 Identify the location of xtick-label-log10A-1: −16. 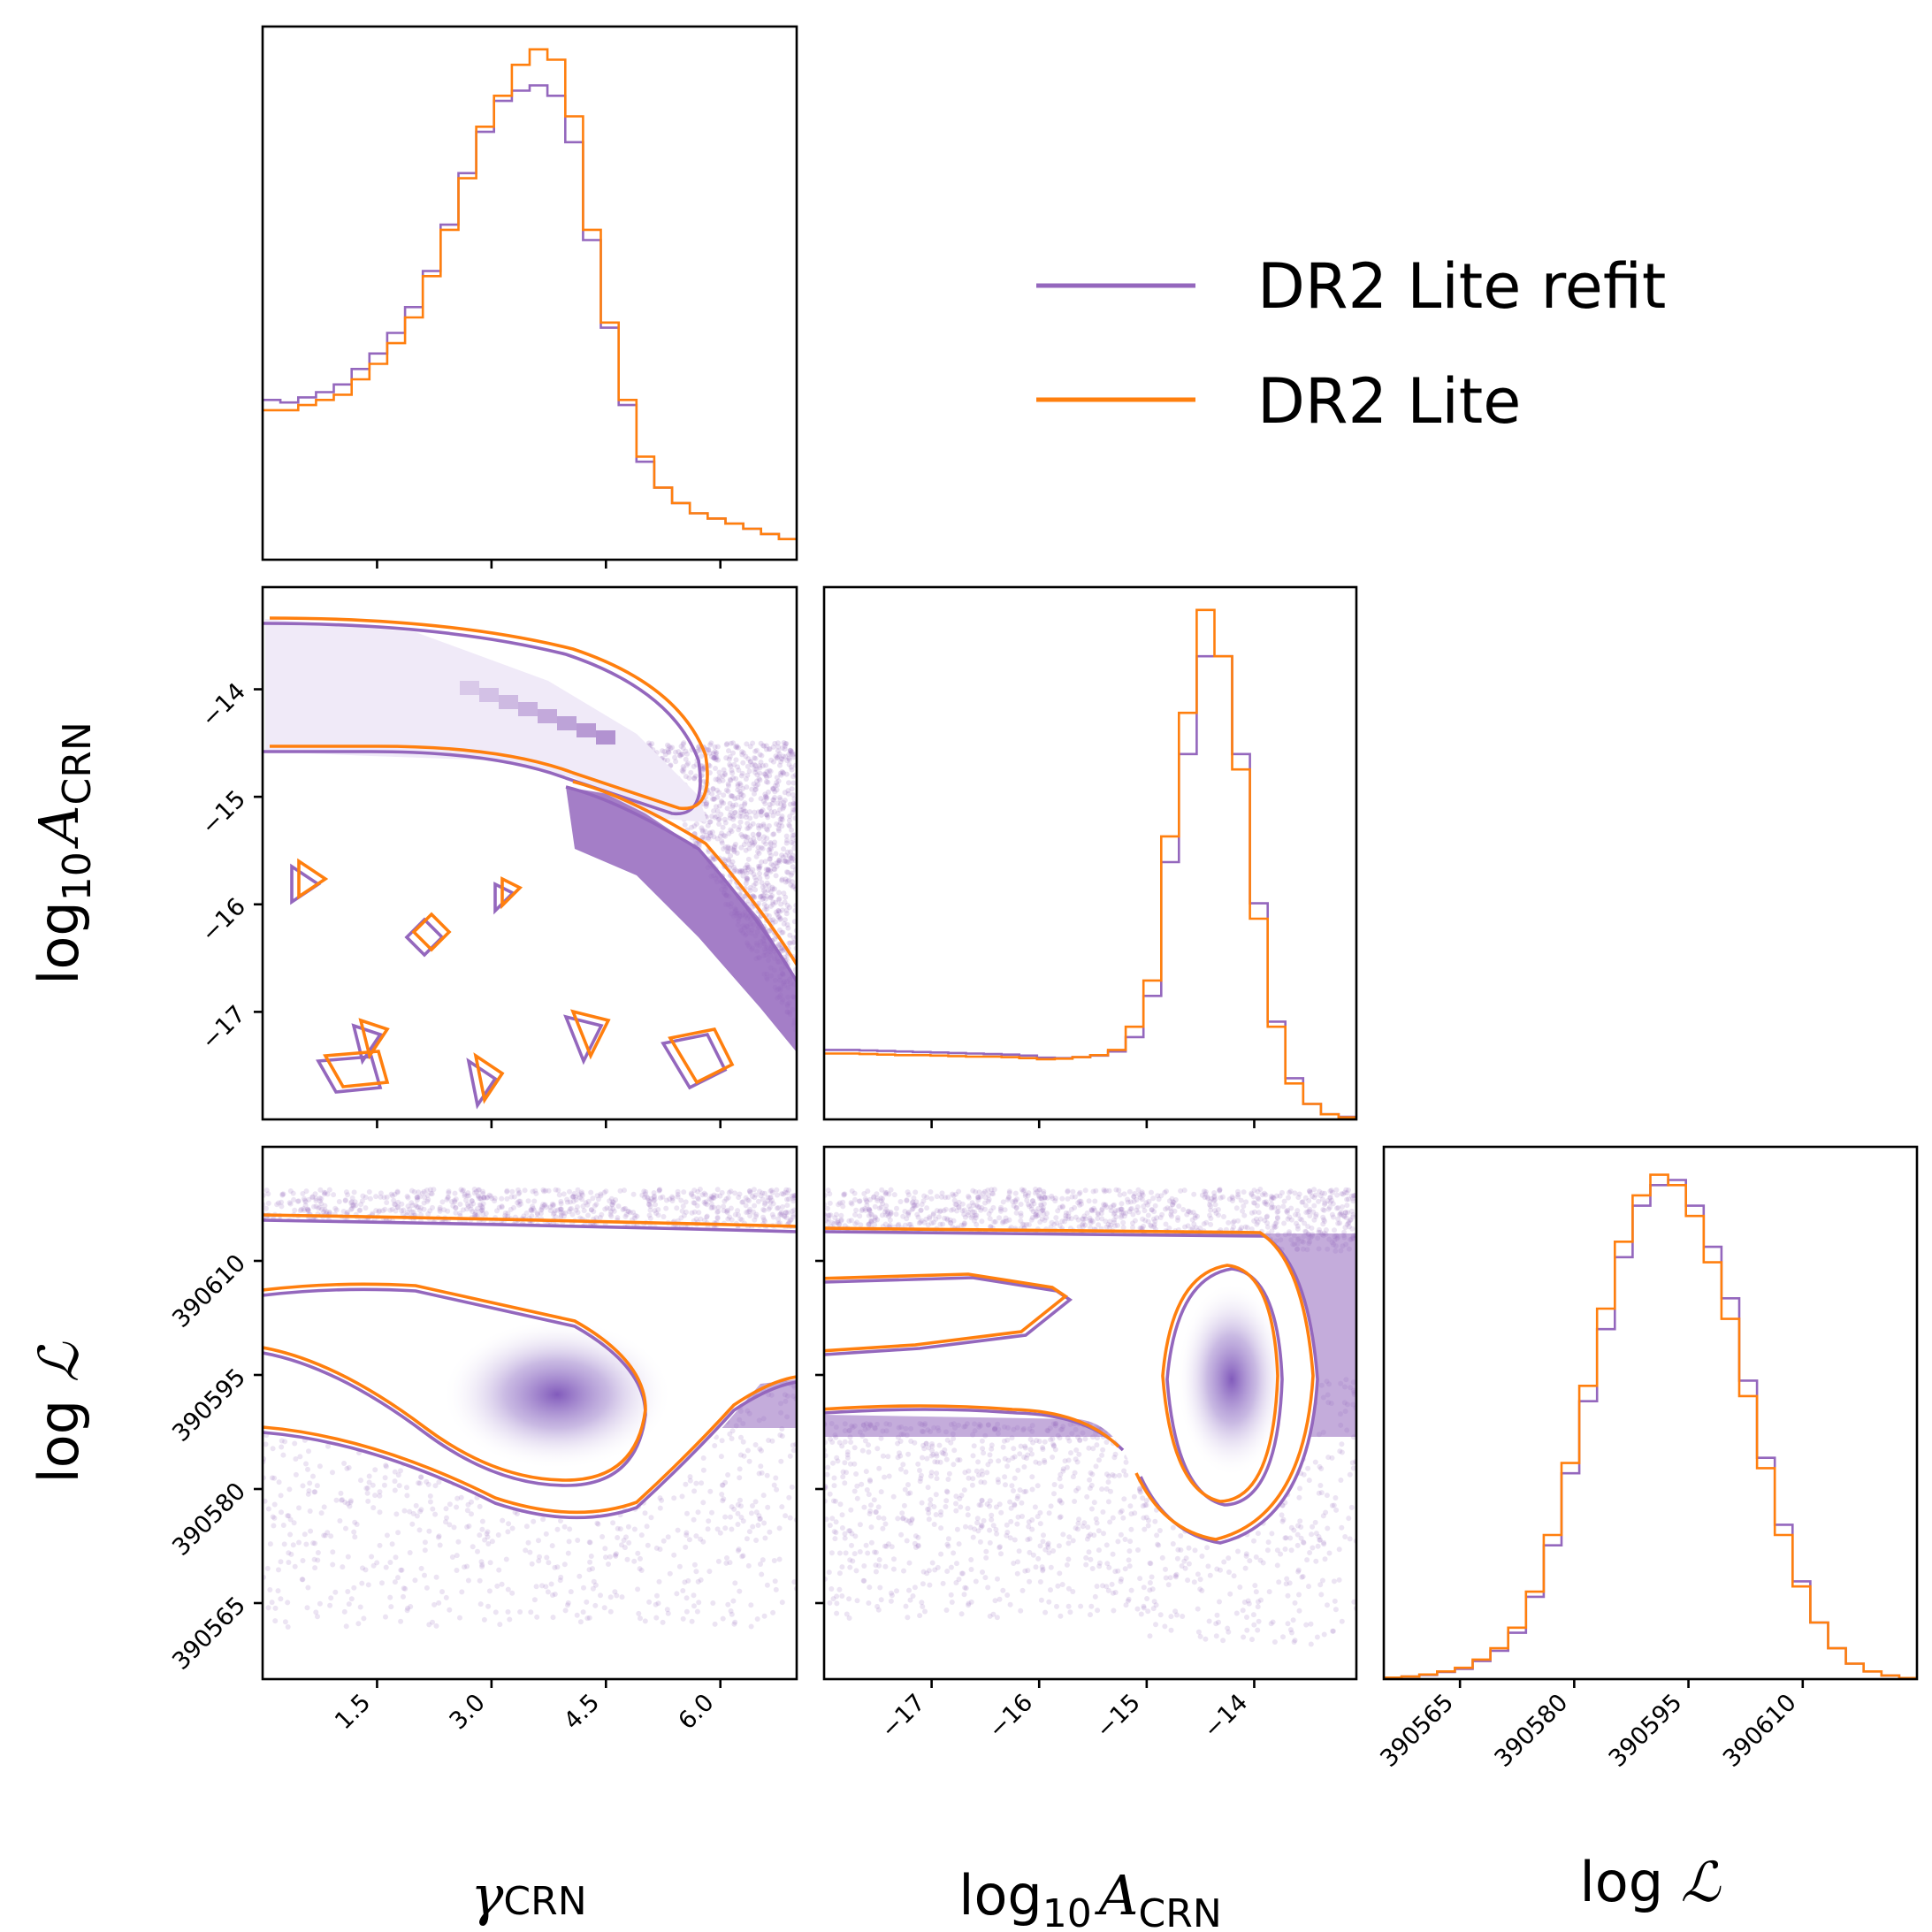
(1010, 1716).